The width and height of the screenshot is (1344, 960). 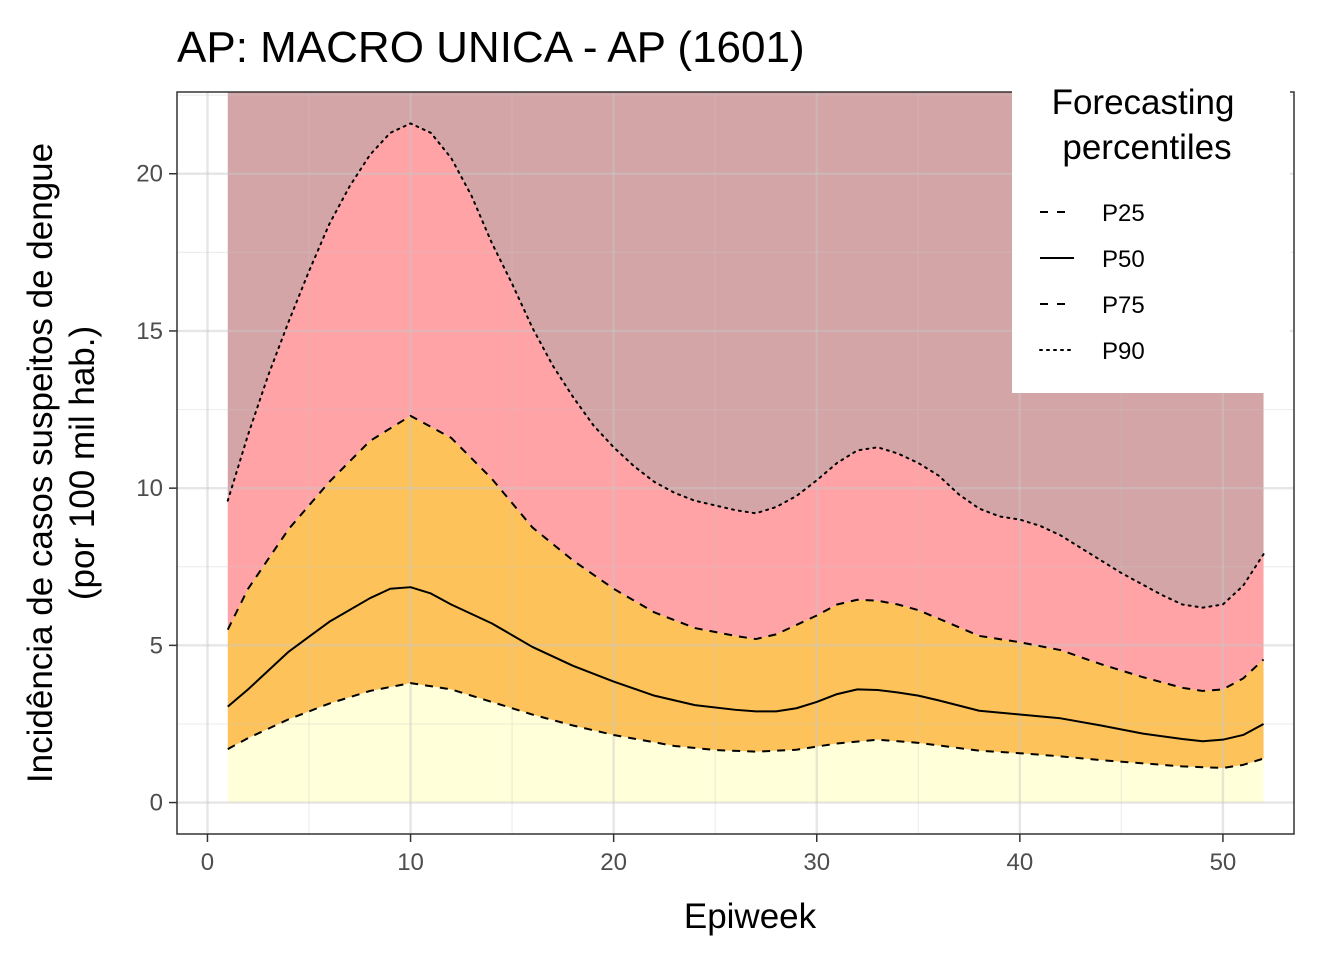 What do you see at coordinates (816, 862) in the screenshot?
I see `x-tick-label: 30` at bounding box center [816, 862].